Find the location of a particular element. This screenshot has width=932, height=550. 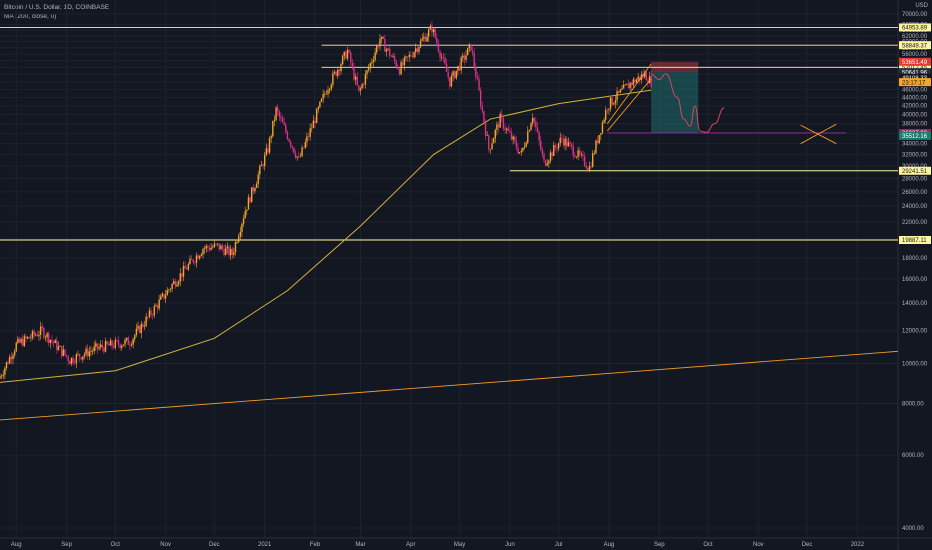

y-tick-label: 12000.00 is located at coordinates (915, 332).